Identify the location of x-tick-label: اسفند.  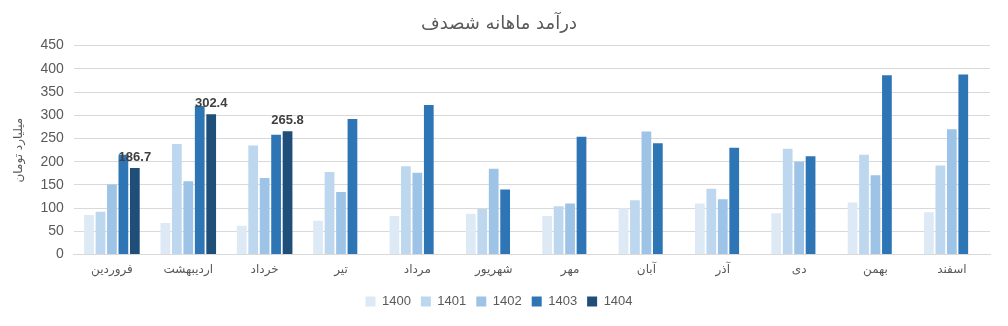
(952, 268).